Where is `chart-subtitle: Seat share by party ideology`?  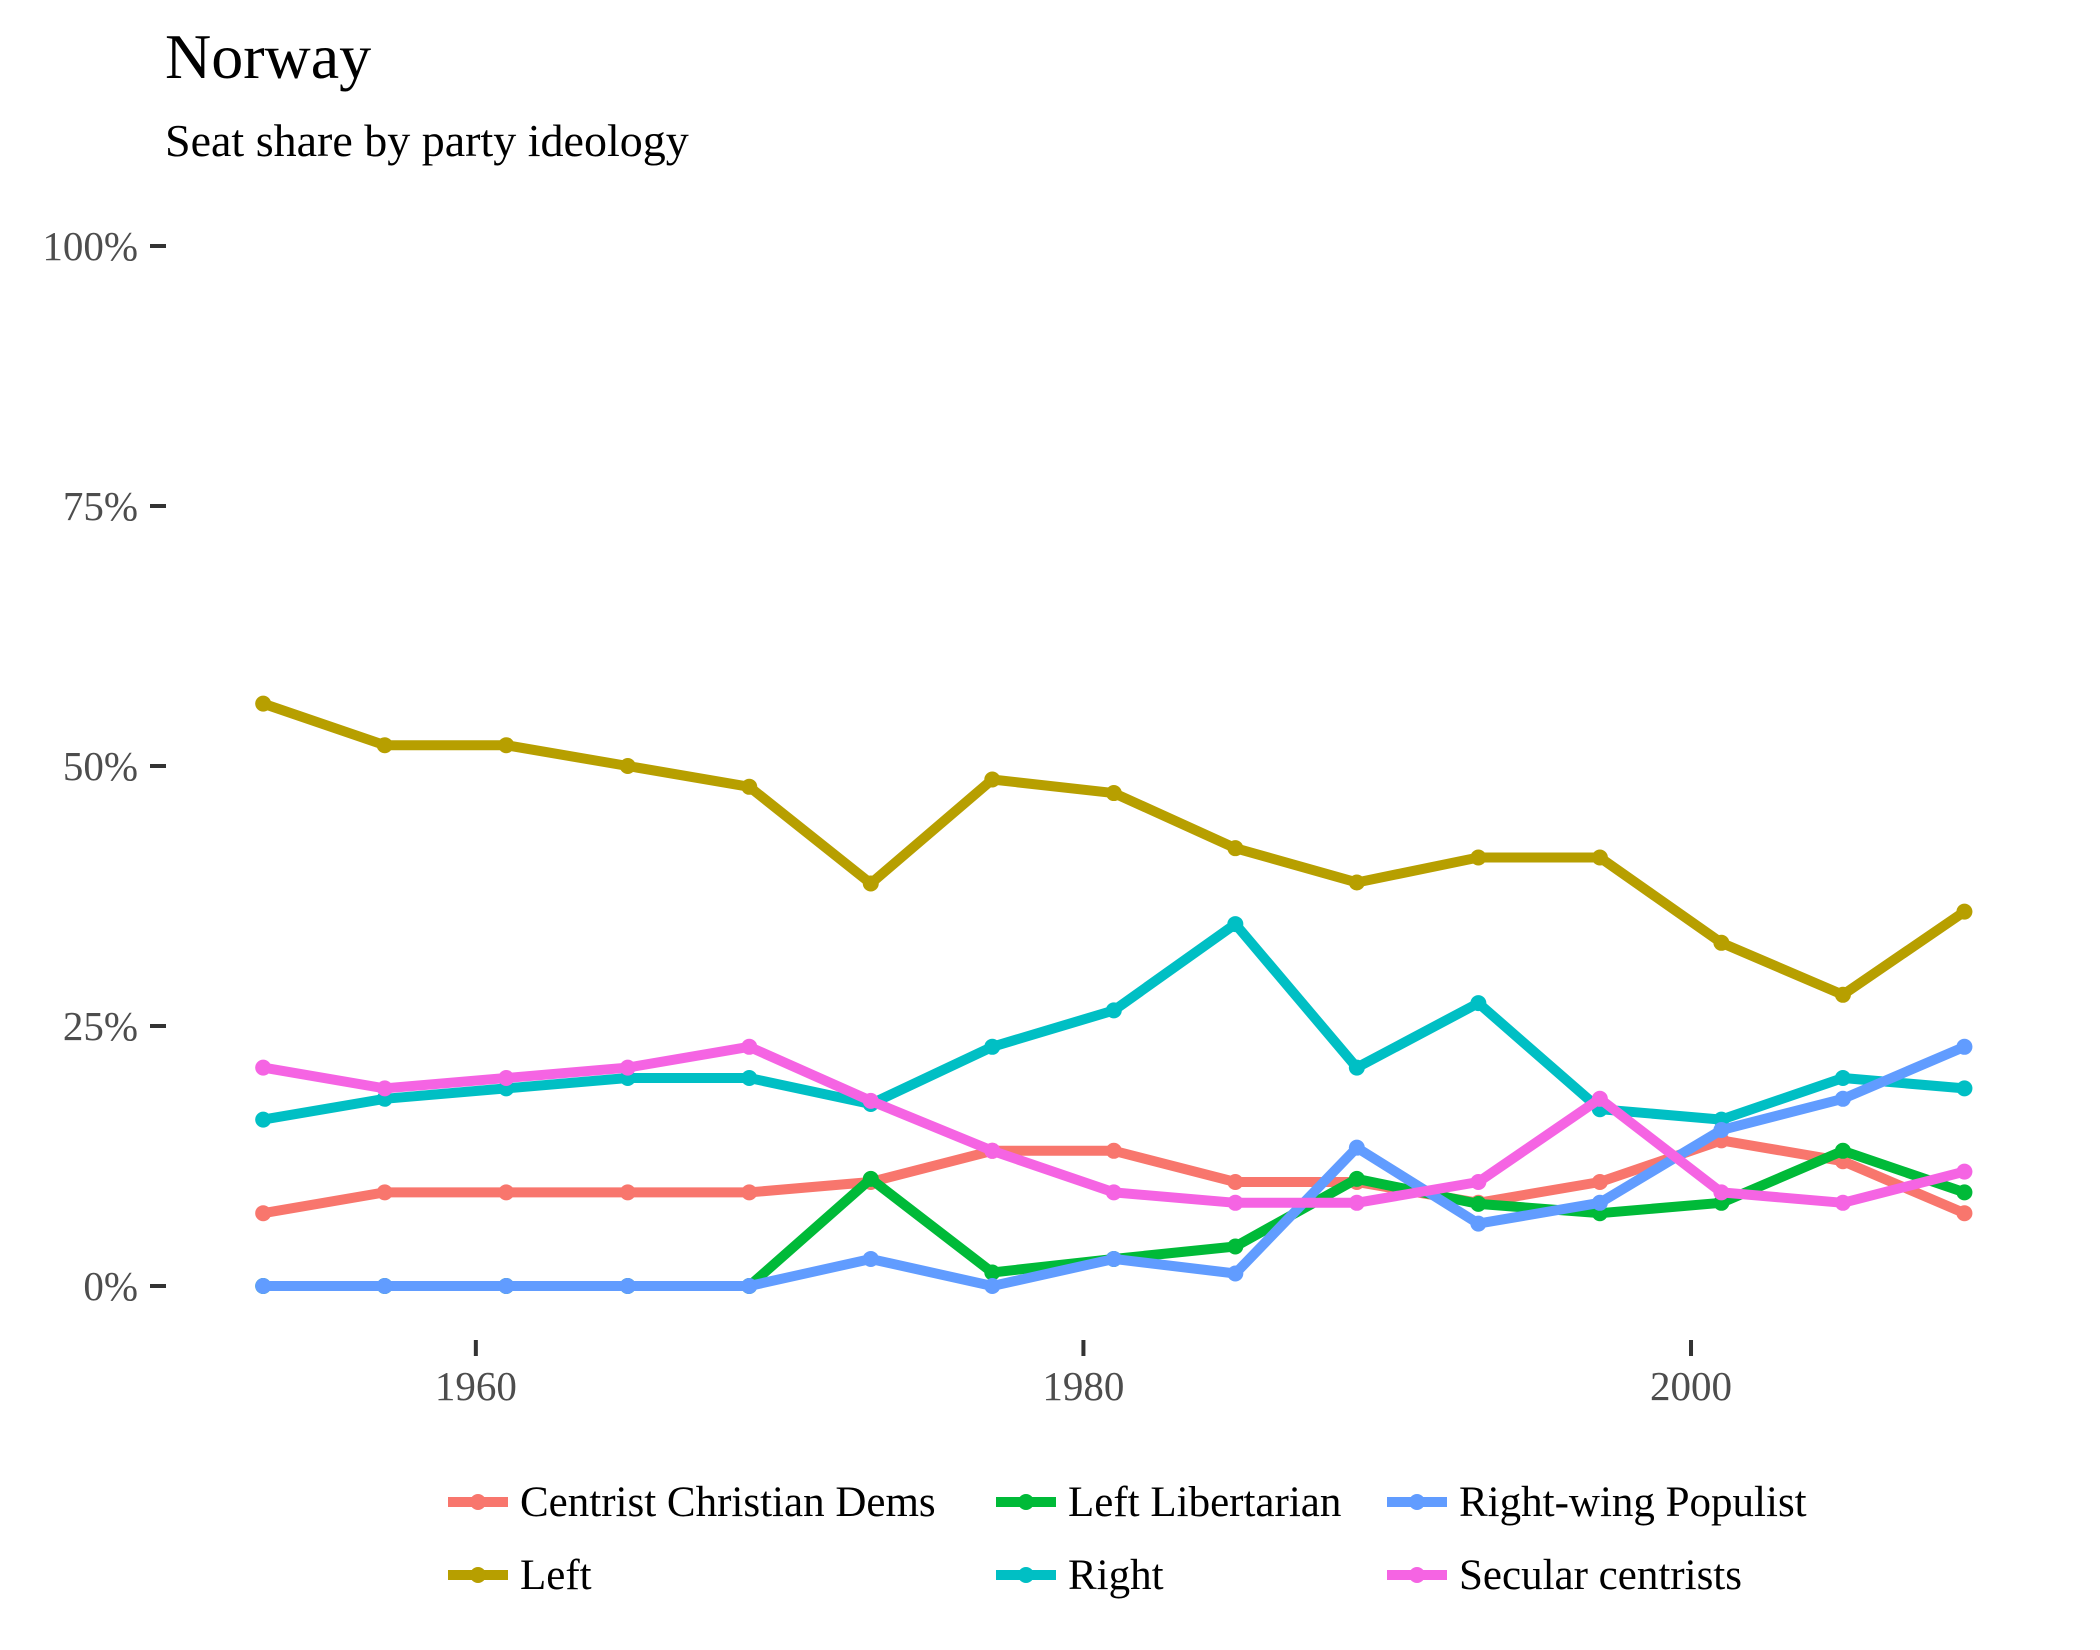 chart-subtitle: Seat share by party ideology is located at coordinates (427, 140).